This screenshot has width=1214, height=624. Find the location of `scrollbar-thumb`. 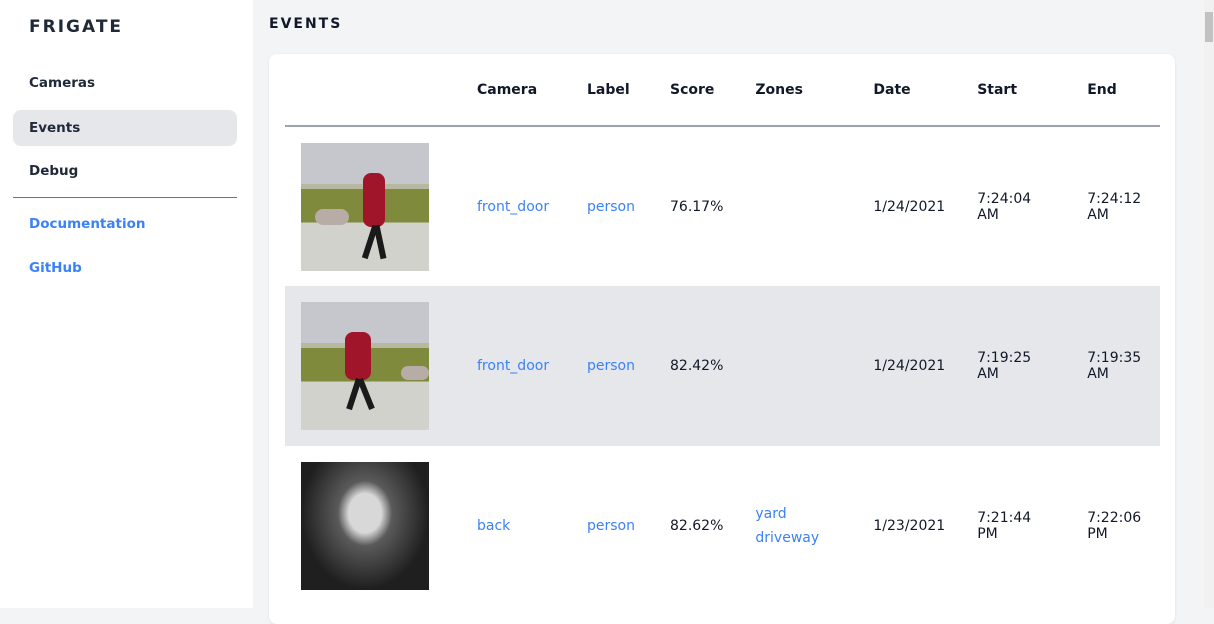

scrollbar-thumb is located at coordinates (1209, 27).